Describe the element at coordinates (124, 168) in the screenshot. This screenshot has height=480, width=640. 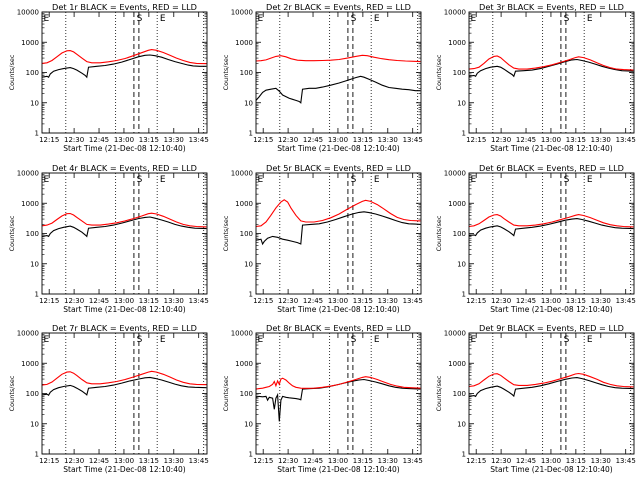
I see `chart-title: Det 4r BLACK = Events, RED = LLD` at that location.